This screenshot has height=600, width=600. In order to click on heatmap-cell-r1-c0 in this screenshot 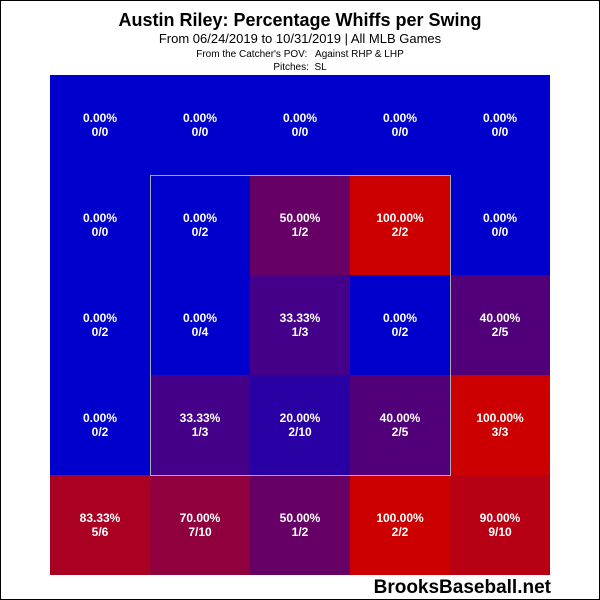, I will do `click(100, 225)`.